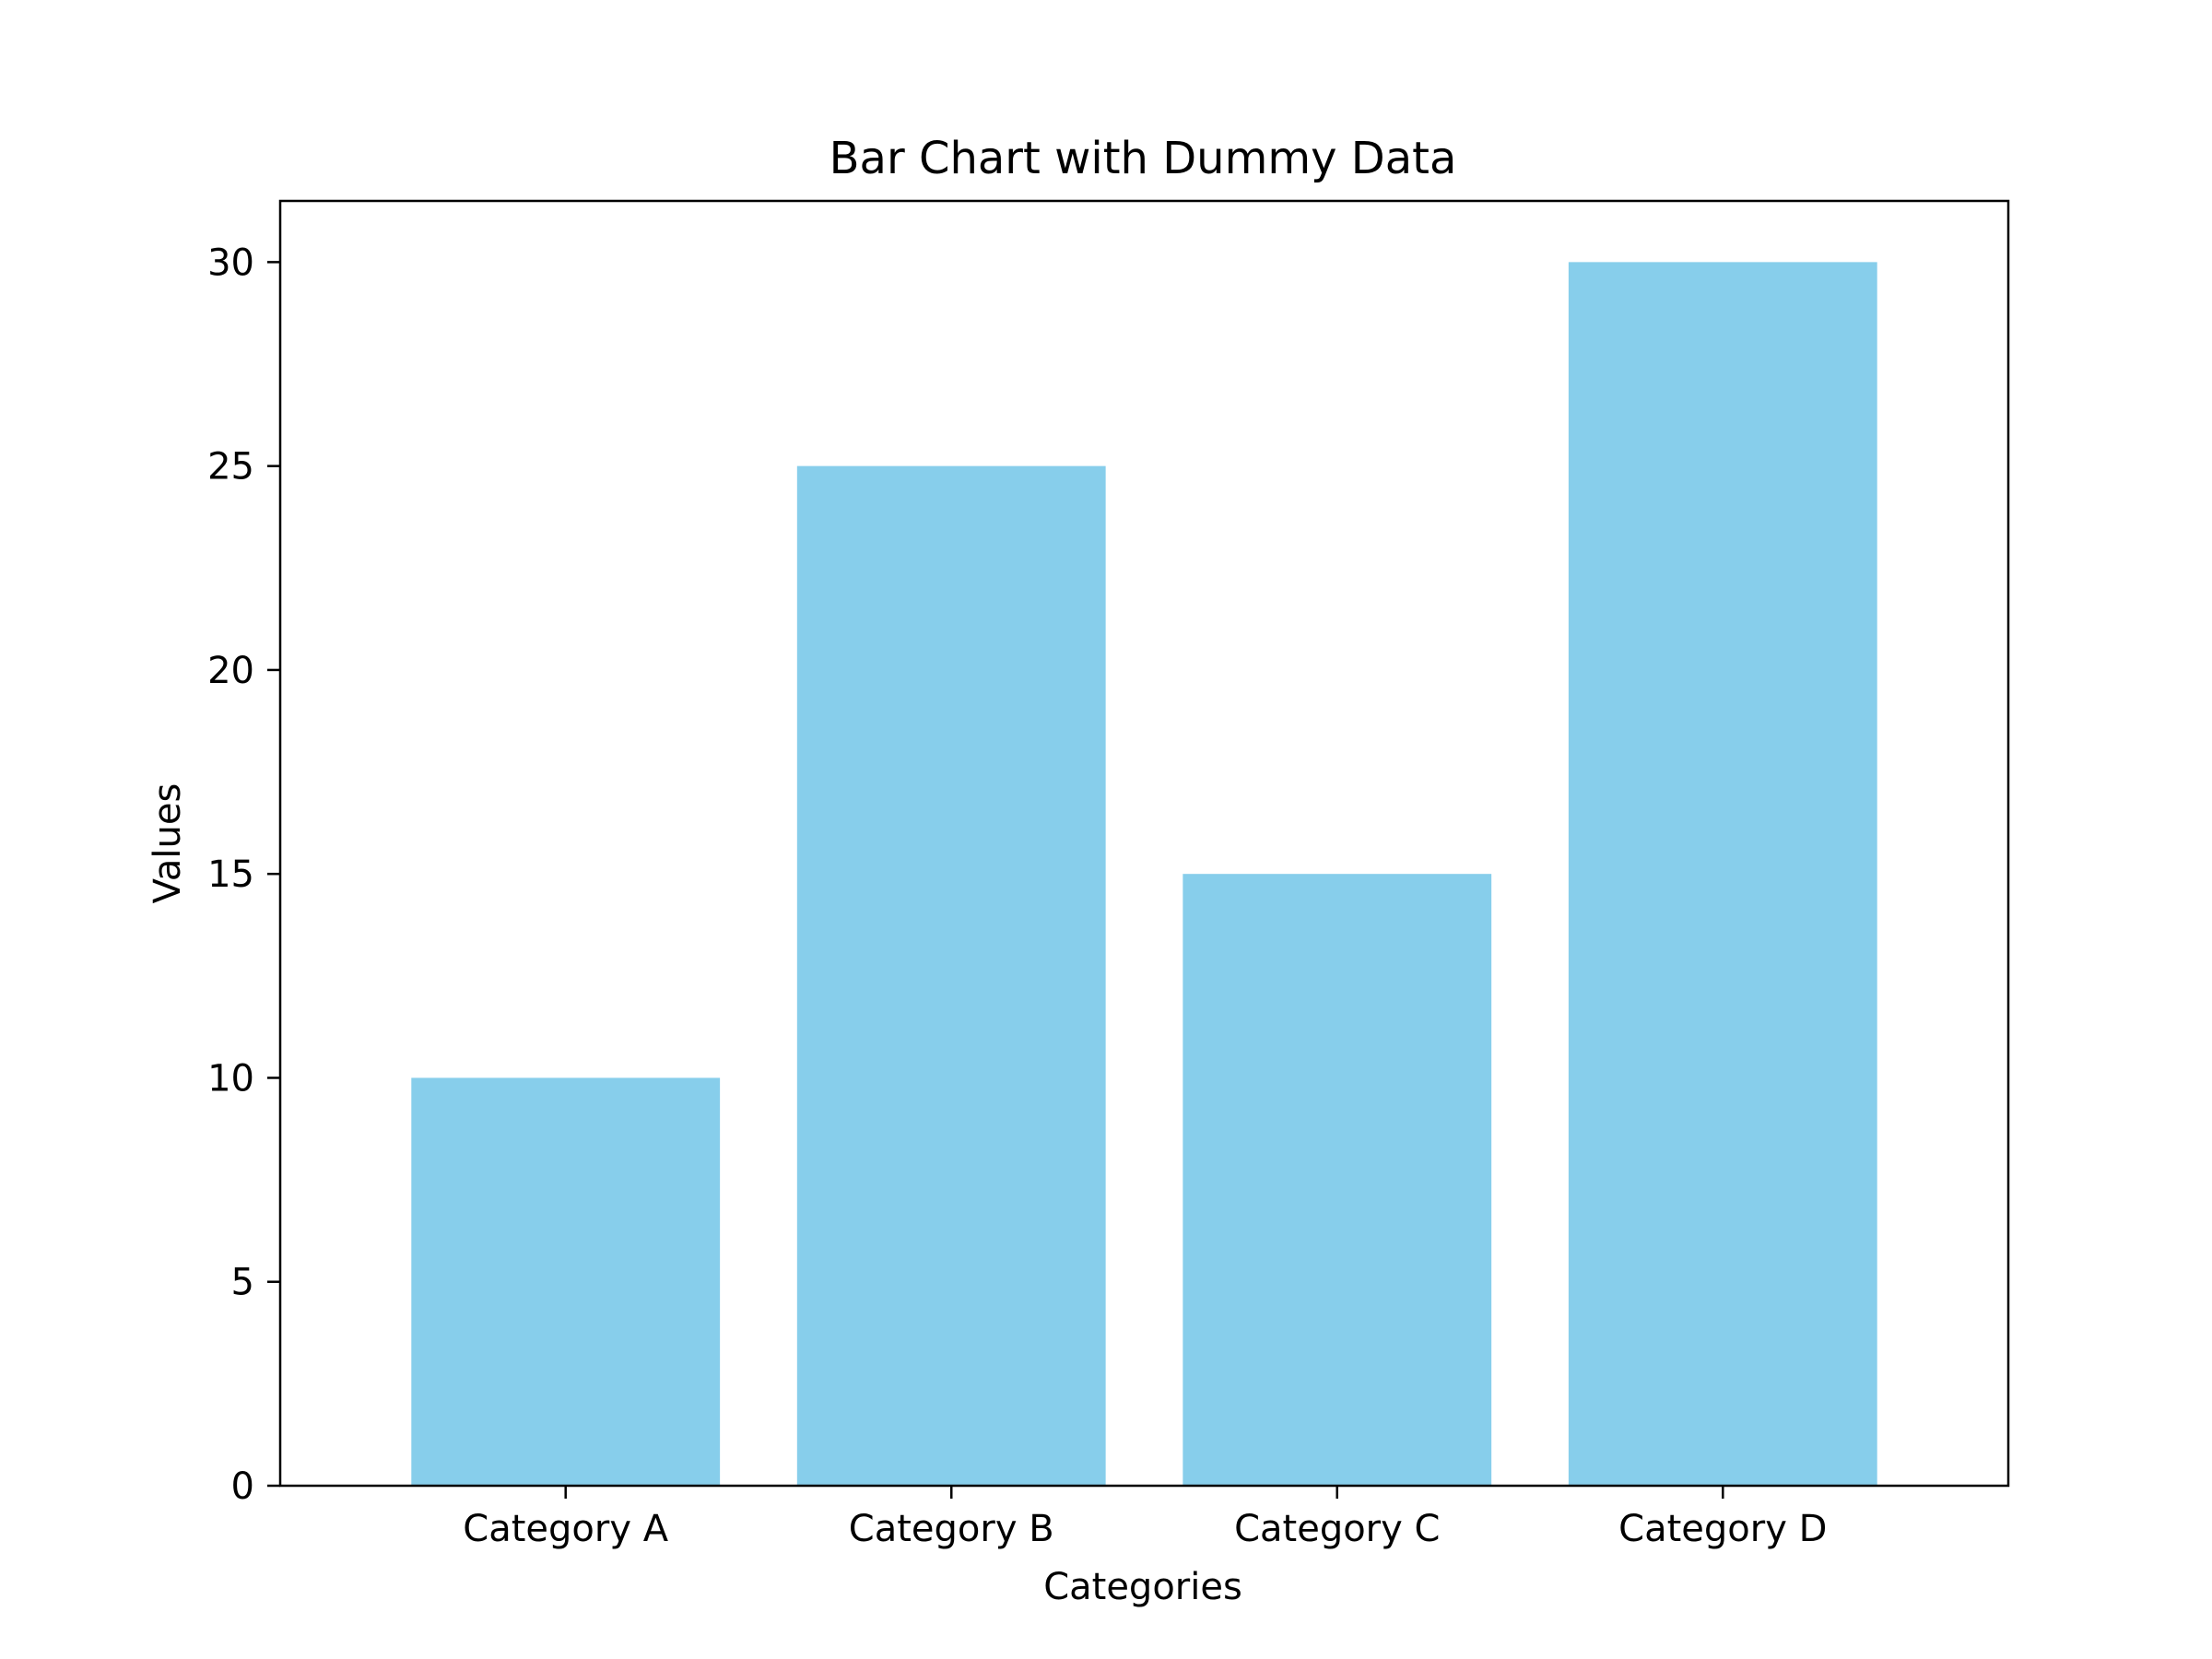 Image resolution: width=2212 pixels, height=1659 pixels. I want to click on bar-category-d, so click(1722, 874).